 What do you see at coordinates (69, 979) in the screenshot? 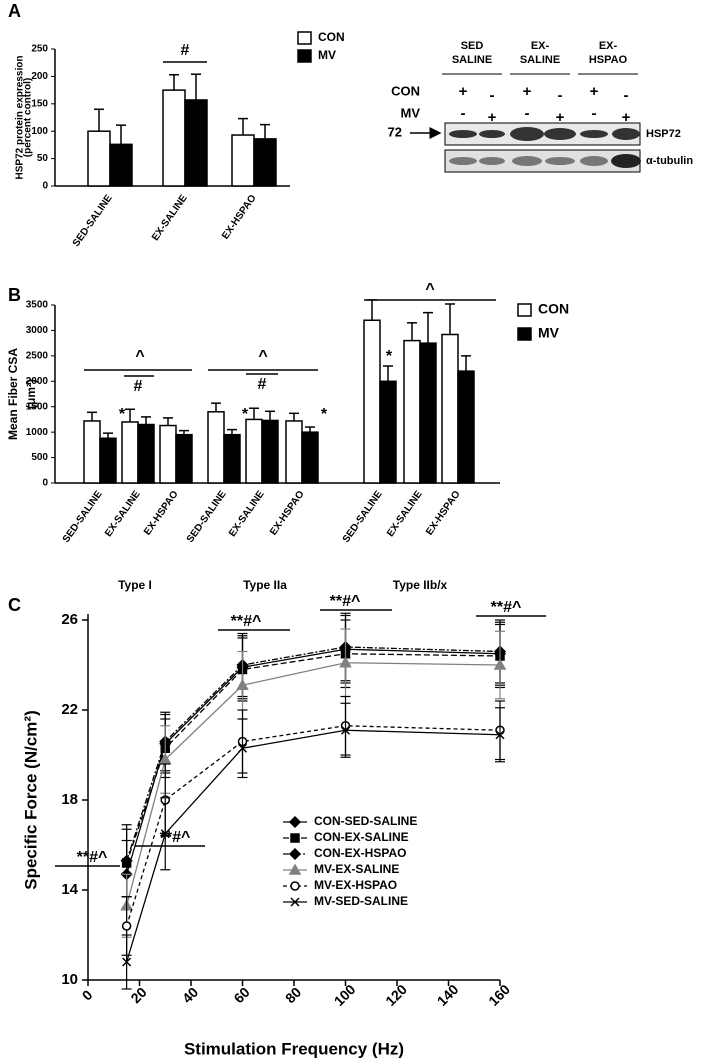
I see `y-tick-label: 10` at bounding box center [69, 979].